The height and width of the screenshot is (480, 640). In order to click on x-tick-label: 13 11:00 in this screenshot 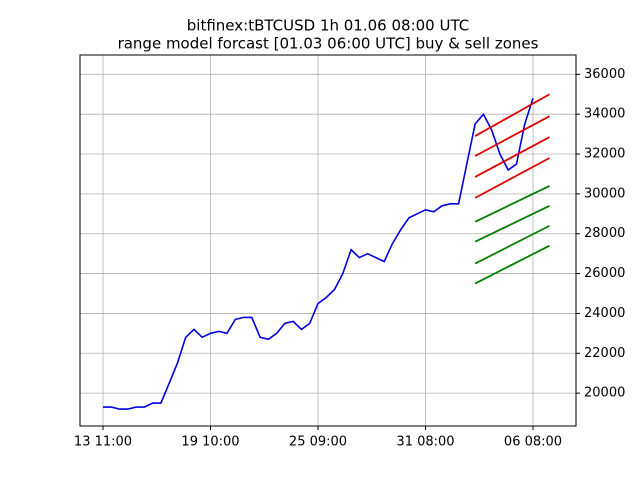, I will do `click(103, 442)`.